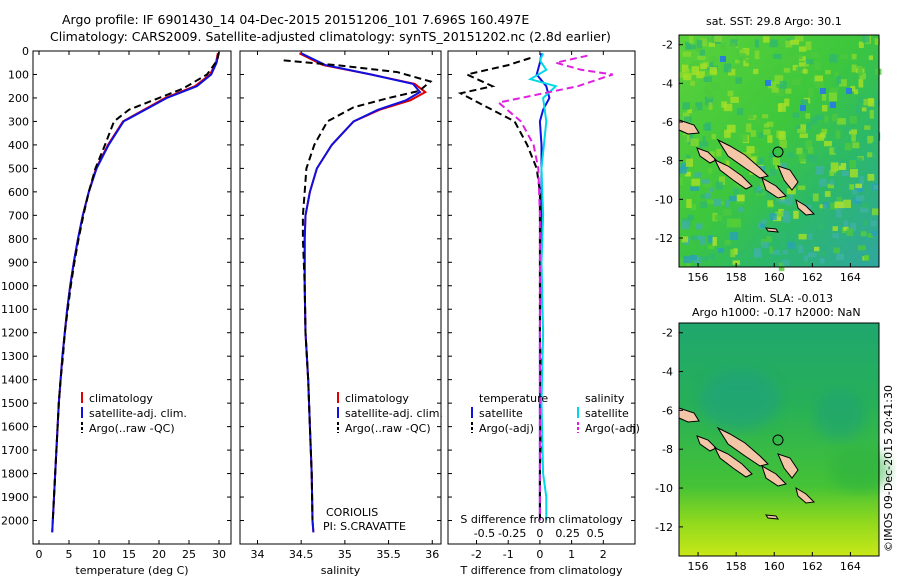 The height and width of the screenshot is (580, 900). Describe the element at coordinates (219, 554) in the screenshot. I see `x-tick-label: 30` at that location.